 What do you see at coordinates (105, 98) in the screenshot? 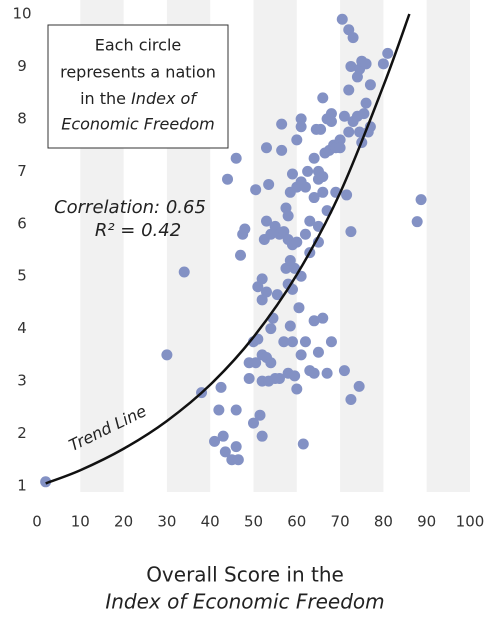
I see `annotation-text: in the` at bounding box center [105, 98].